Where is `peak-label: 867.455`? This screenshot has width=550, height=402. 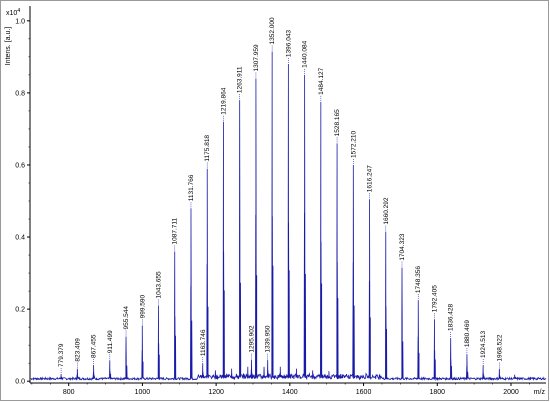
peak-label: 867.455 is located at coordinates (94, 346).